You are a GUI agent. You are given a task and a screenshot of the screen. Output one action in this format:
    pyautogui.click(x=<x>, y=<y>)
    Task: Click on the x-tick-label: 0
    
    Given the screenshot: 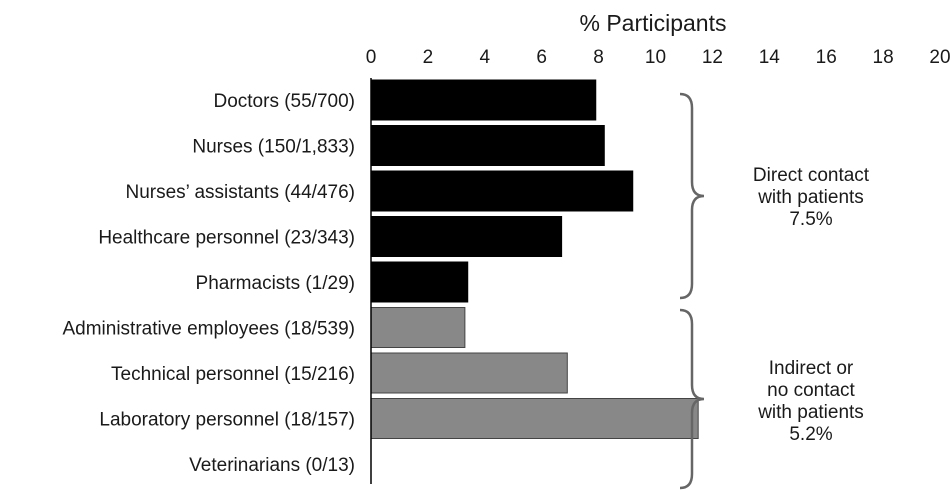 What is the action you would take?
    pyautogui.click(x=371, y=57)
    